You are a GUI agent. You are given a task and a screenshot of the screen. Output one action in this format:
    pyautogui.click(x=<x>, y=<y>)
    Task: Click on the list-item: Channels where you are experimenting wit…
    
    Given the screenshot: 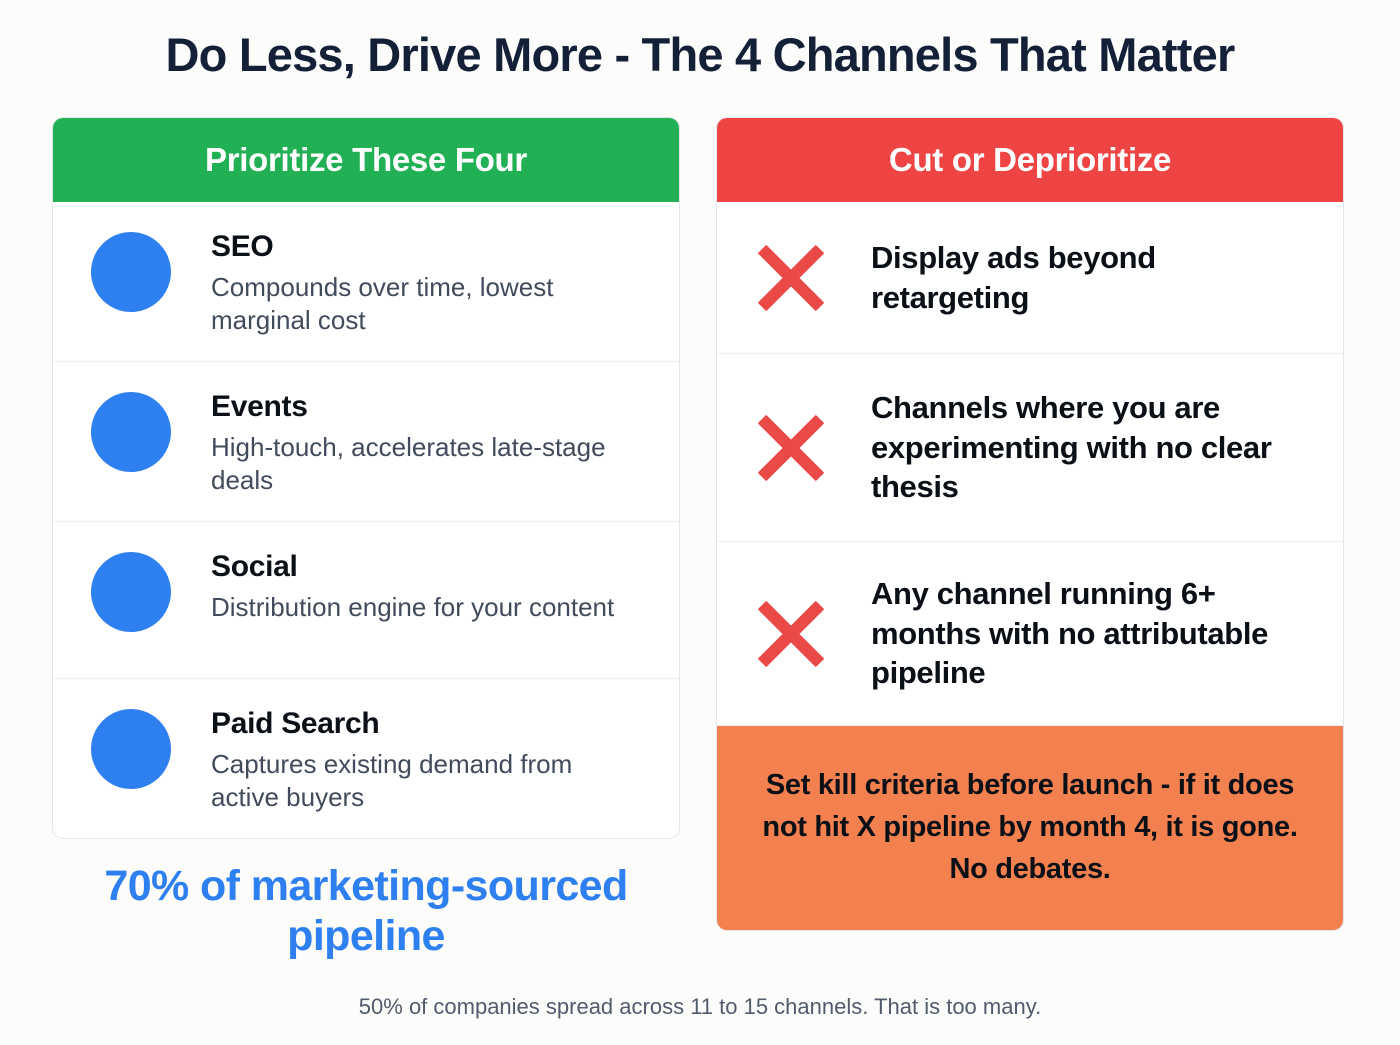 What is the action you would take?
    pyautogui.click(x=1030, y=448)
    